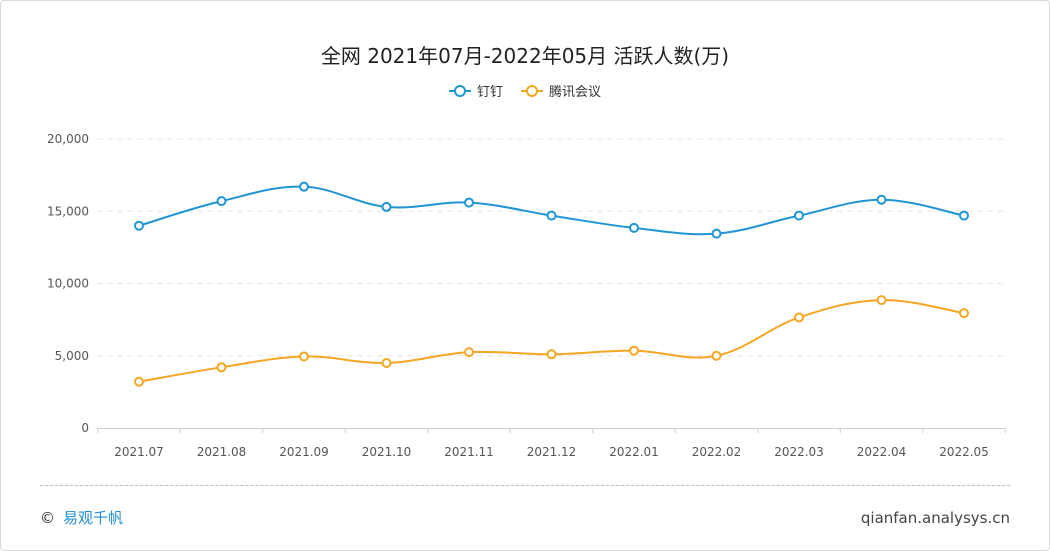  What do you see at coordinates (93, 518) in the screenshot?
I see `brand-name: 易观千帆` at bounding box center [93, 518].